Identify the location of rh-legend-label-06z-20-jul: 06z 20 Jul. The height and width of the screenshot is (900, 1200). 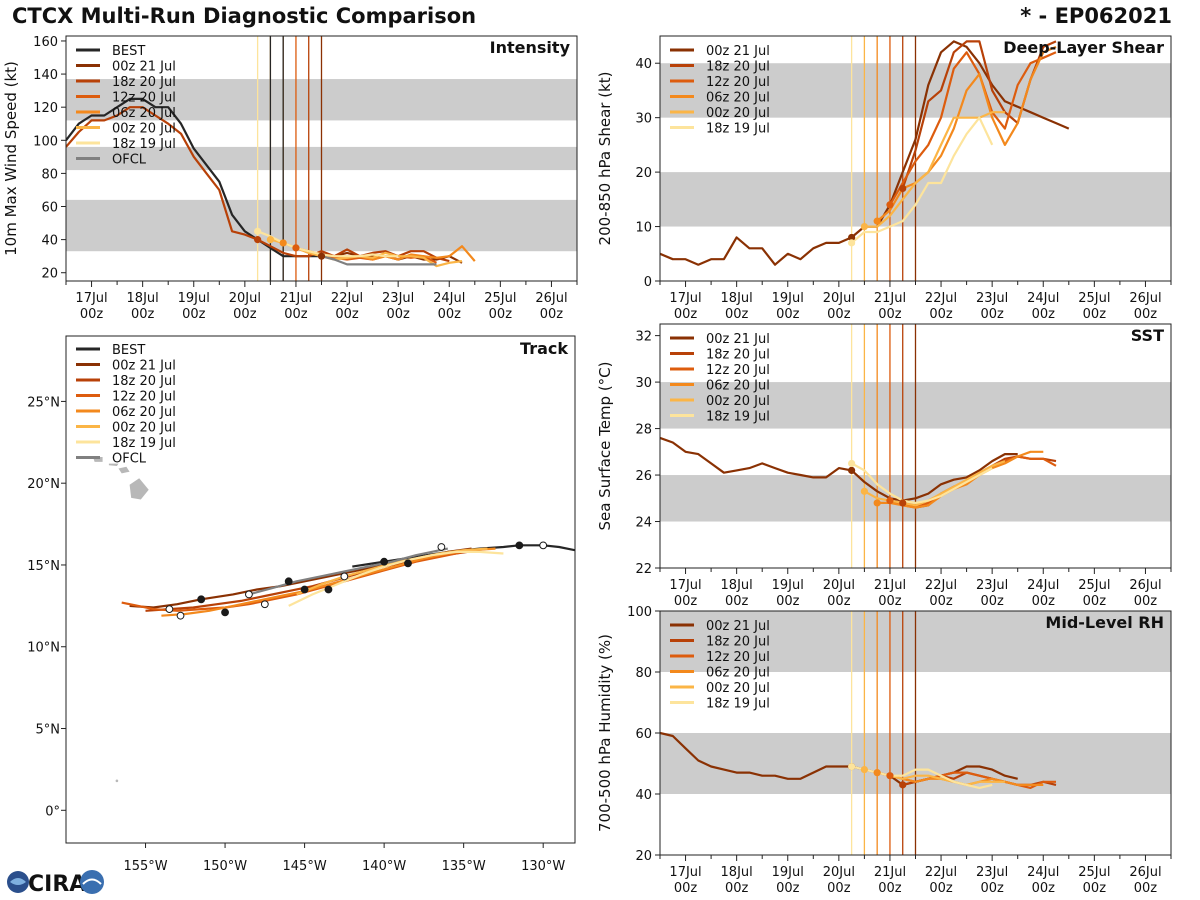
(738, 673).